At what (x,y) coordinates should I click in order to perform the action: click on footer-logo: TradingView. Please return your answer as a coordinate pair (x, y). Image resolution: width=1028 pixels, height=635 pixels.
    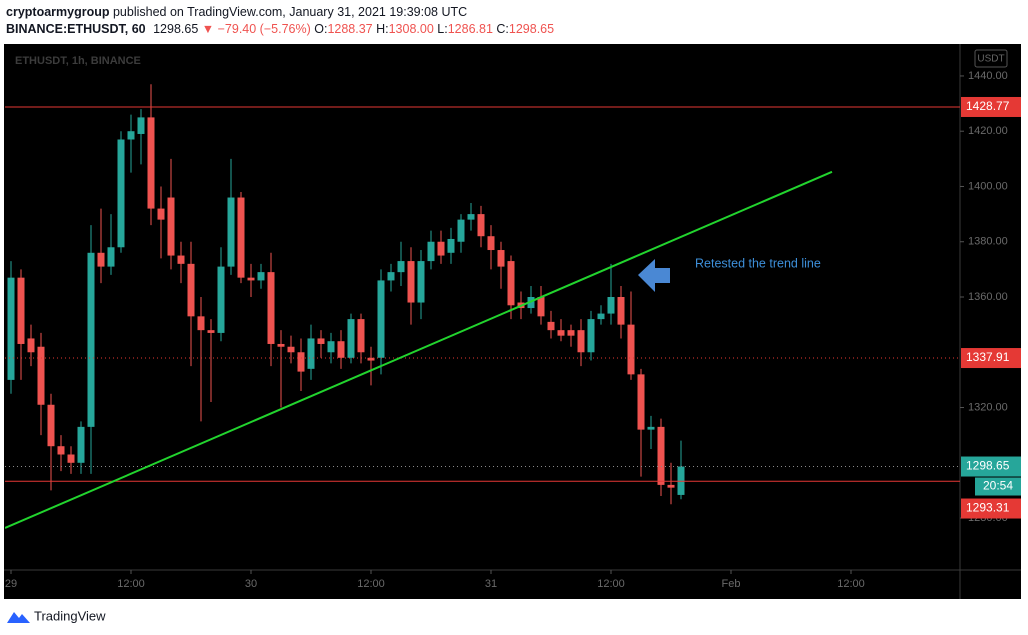
    Looking at the image, I should click on (56, 615).